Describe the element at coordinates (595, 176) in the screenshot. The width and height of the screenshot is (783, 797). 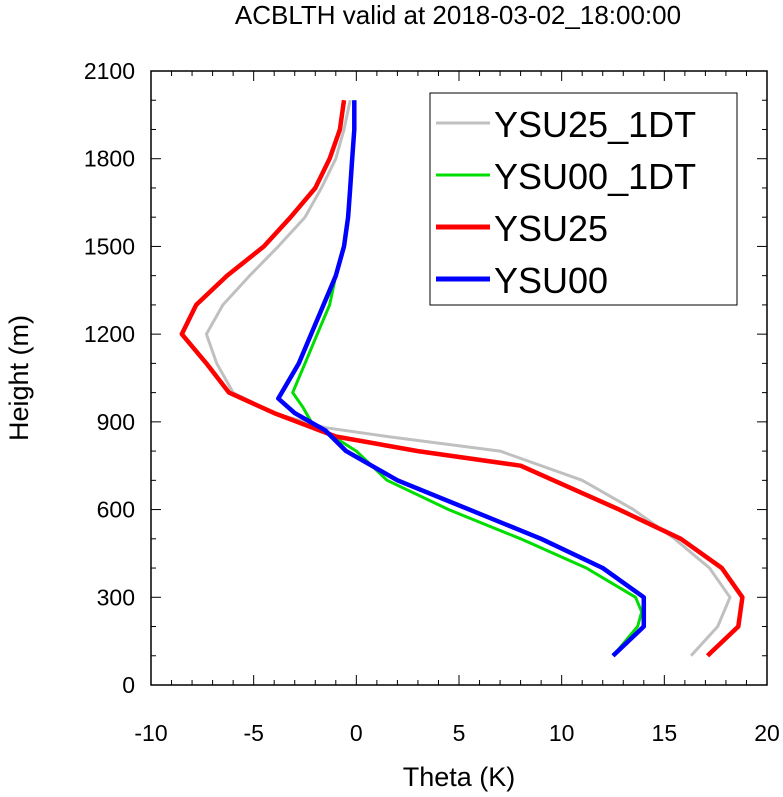
I see `legend-label: YSU00_1DT` at that location.